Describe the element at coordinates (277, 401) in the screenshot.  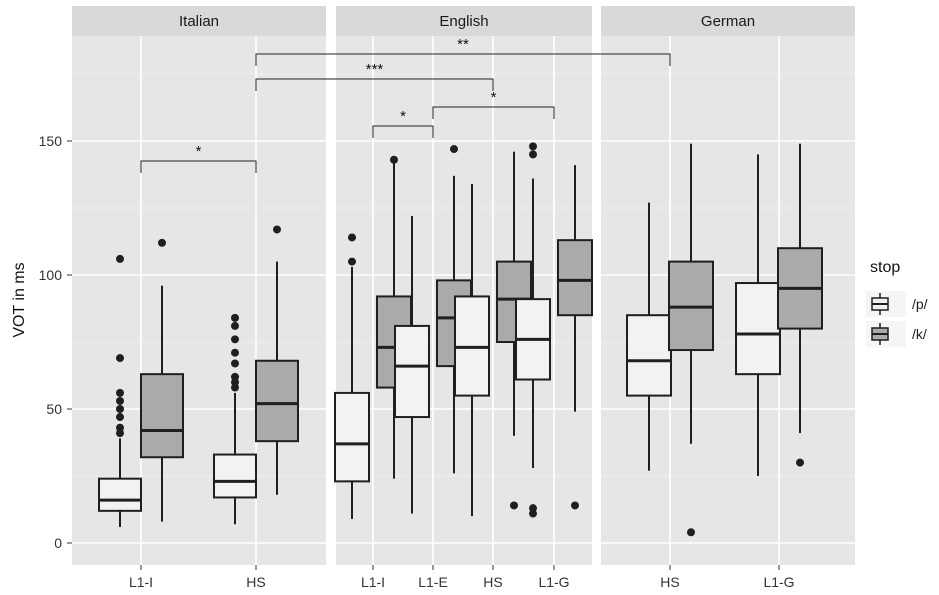
I see `box-HS-k` at that location.